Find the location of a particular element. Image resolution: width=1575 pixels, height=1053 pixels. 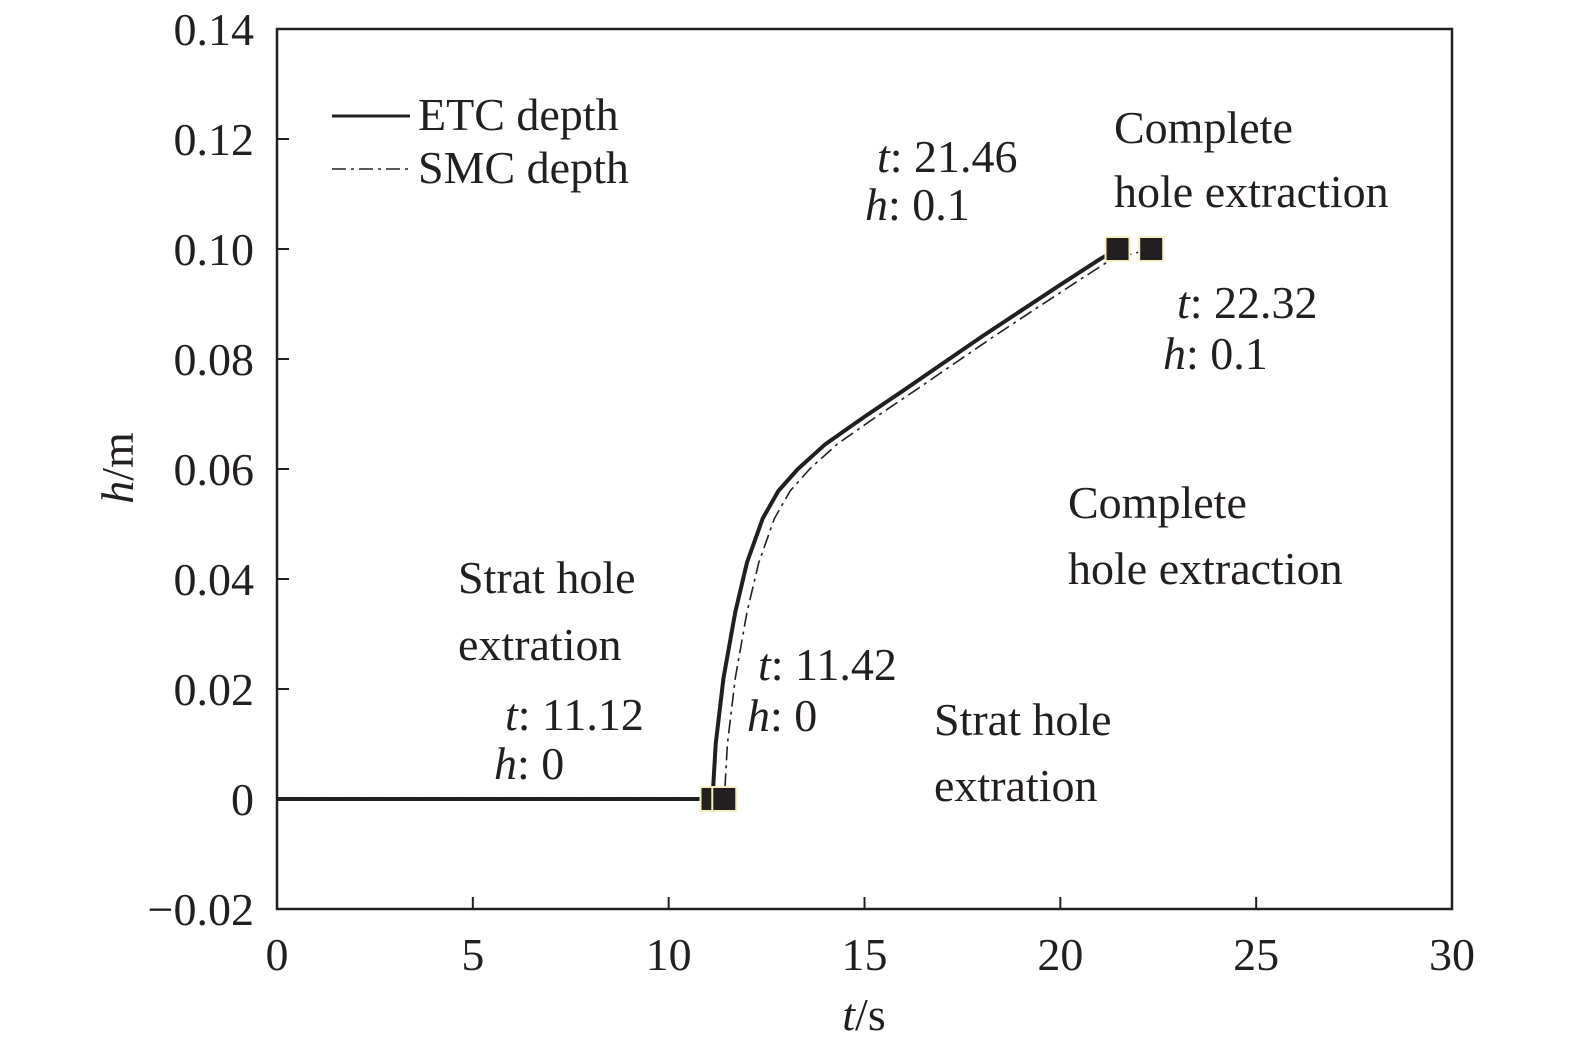

y-axis-unit: /m is located at coordinates (117, 456).